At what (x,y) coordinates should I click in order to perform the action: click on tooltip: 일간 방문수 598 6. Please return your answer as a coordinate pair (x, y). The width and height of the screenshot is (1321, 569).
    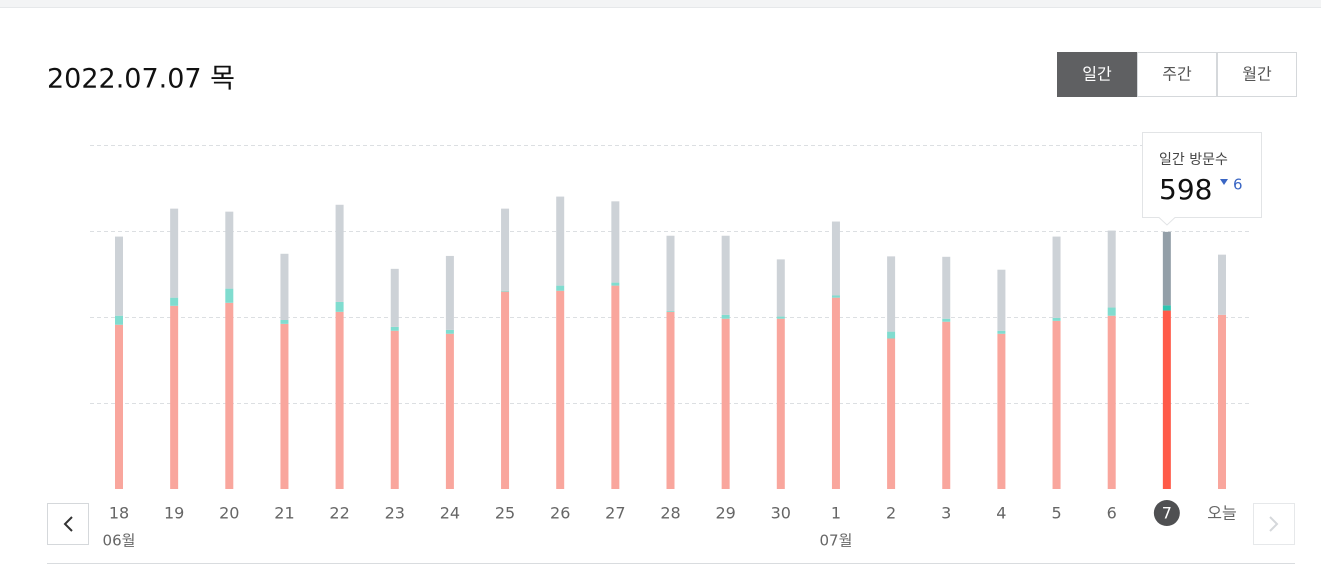
    Looking at the image, I should click on (1202, 179).